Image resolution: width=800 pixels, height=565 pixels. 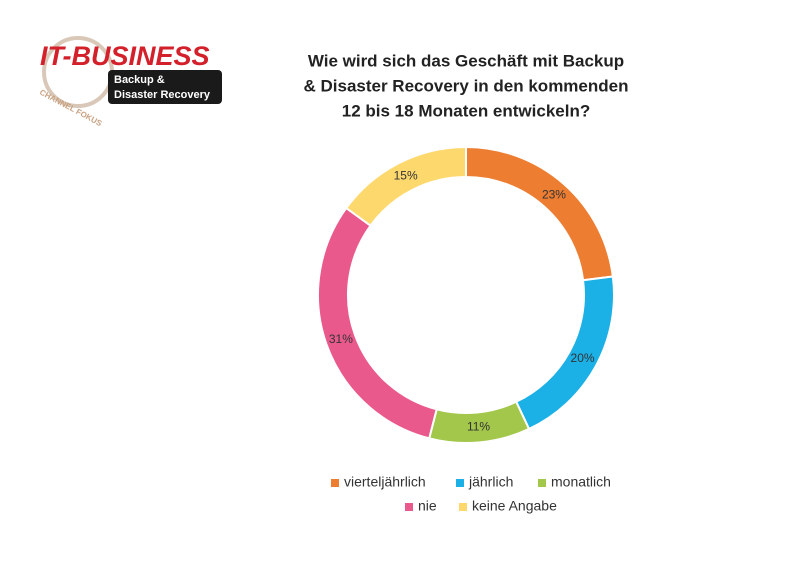 I want to click on legend-label: keine Angabe, so click(x=514, y=506).